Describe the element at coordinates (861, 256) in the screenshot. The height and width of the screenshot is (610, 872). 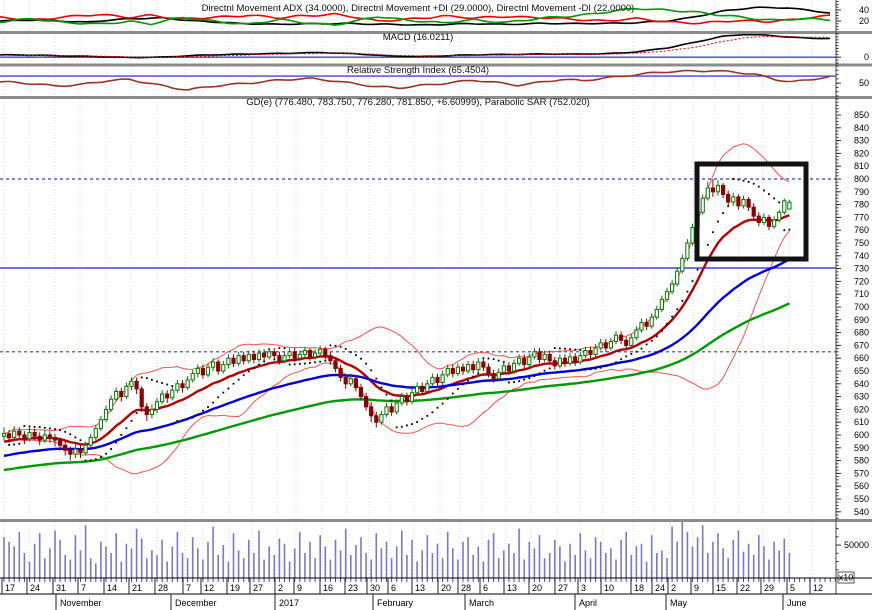
I see `svg-text: 740` at that location.